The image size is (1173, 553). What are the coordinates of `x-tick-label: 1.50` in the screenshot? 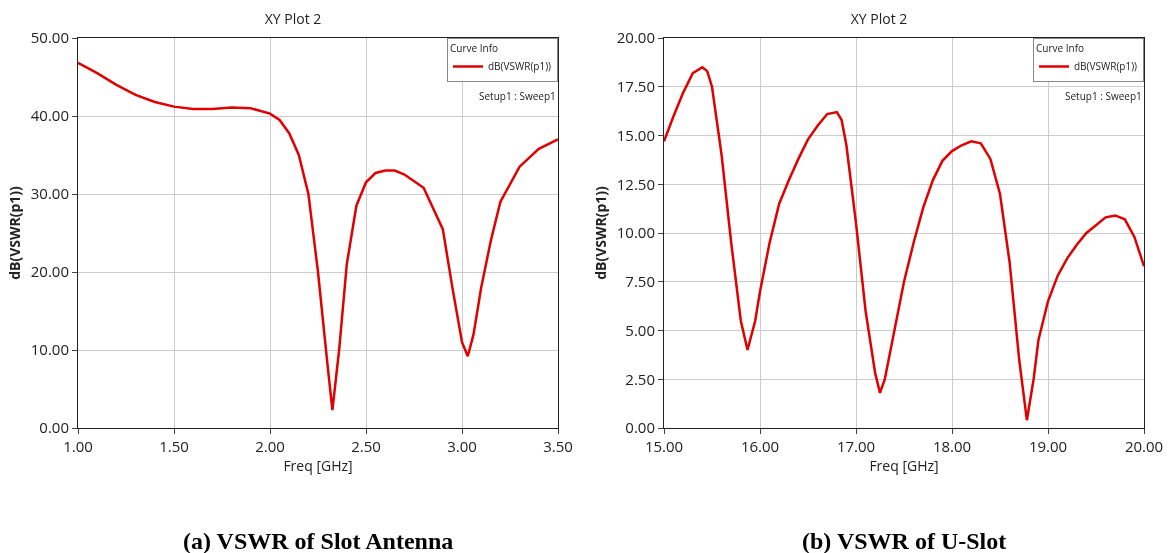 It's located at (174, 446).